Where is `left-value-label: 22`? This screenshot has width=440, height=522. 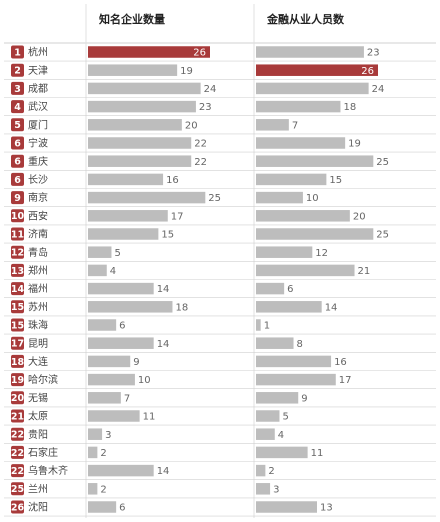
left-value-label: 22 is located at coordinates (200, 144).